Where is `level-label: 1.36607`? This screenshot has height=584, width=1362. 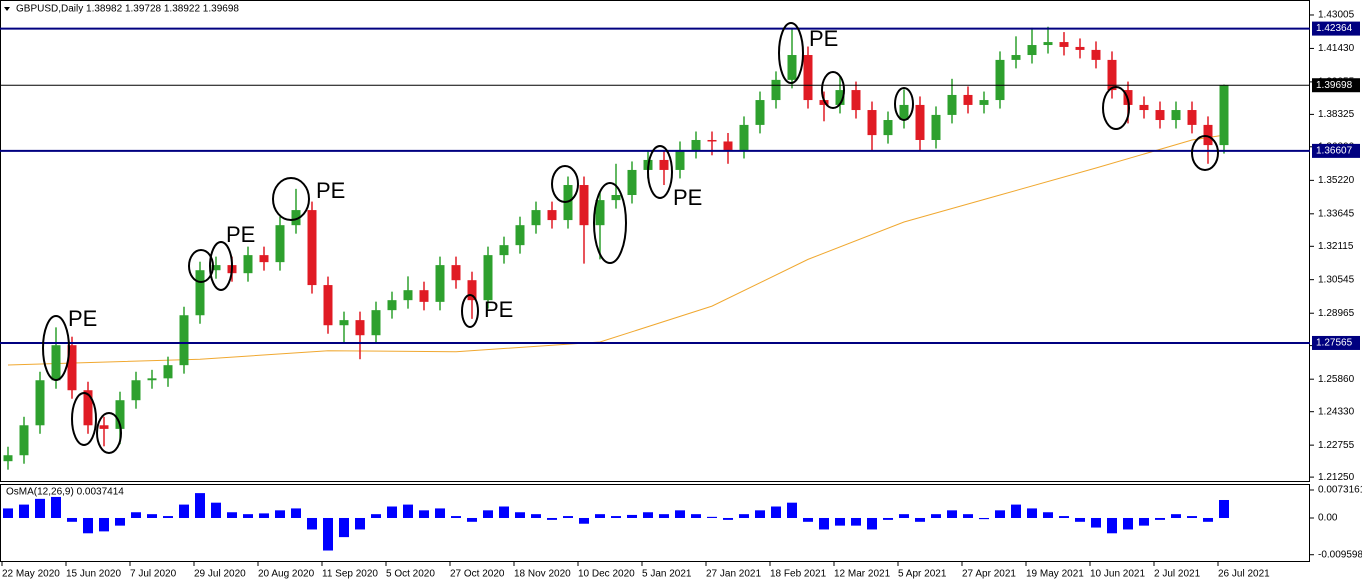
level-label: 1.36607 is located at coordinates (1334, 151).